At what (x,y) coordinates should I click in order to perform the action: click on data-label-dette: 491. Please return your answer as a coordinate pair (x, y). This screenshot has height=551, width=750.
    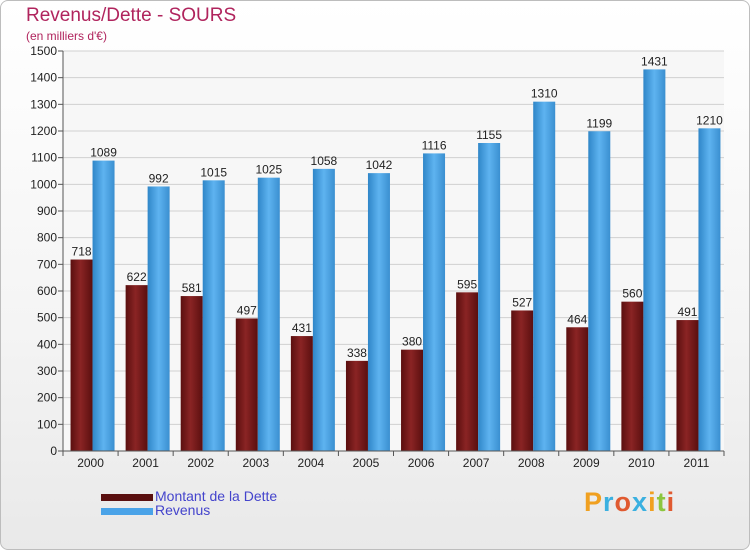
    Looking at the image, I should click on (687, 312).